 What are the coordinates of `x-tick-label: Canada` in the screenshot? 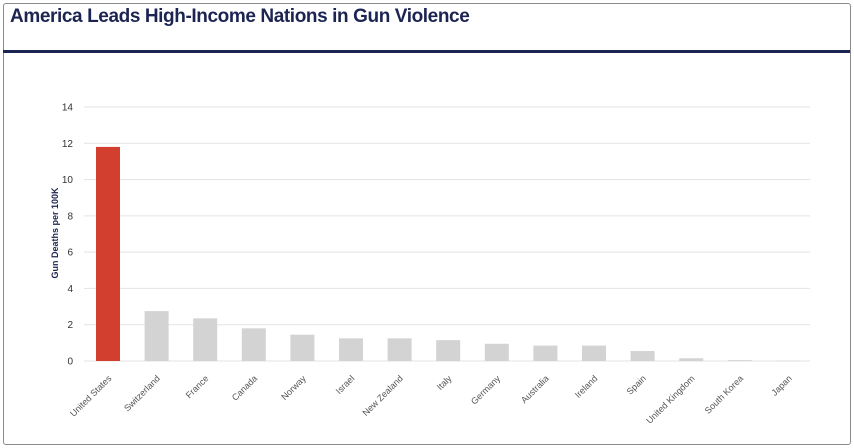 It's located at (244, 387).